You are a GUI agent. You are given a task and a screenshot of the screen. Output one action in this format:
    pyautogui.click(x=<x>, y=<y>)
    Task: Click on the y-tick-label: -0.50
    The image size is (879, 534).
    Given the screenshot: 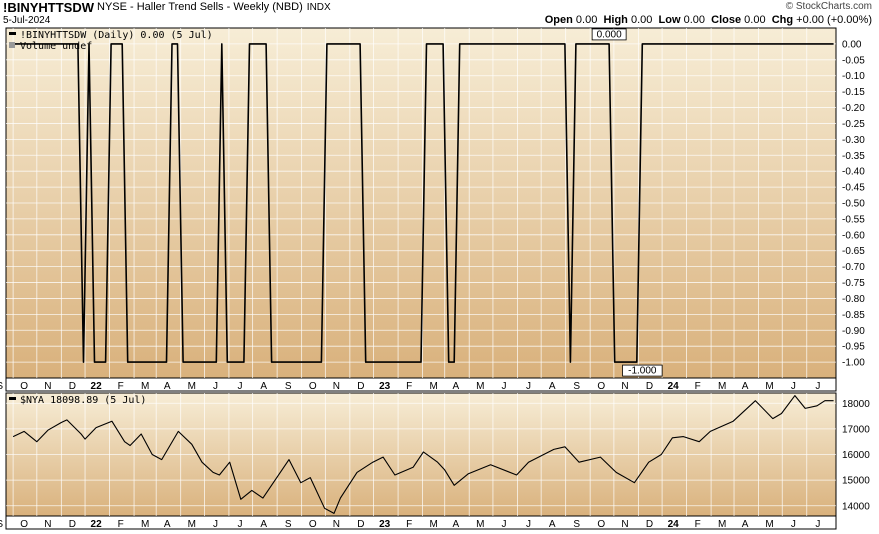 What is the action you would take?
    pyautogui.click(x=853, y=204)
    